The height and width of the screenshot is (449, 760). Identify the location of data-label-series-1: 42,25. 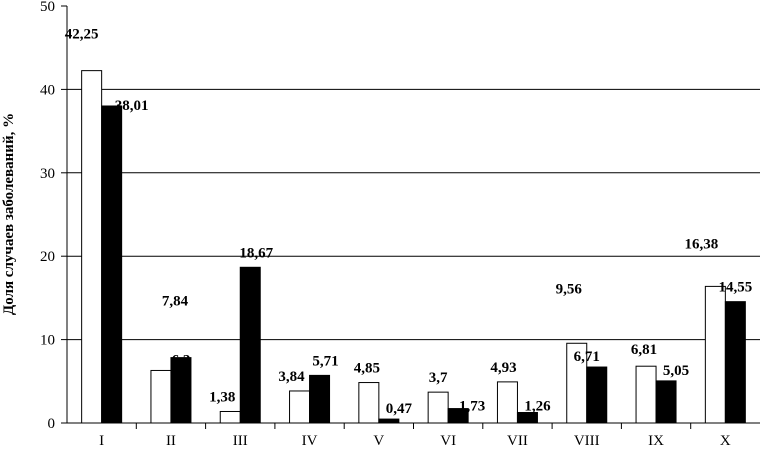
(82, 35).